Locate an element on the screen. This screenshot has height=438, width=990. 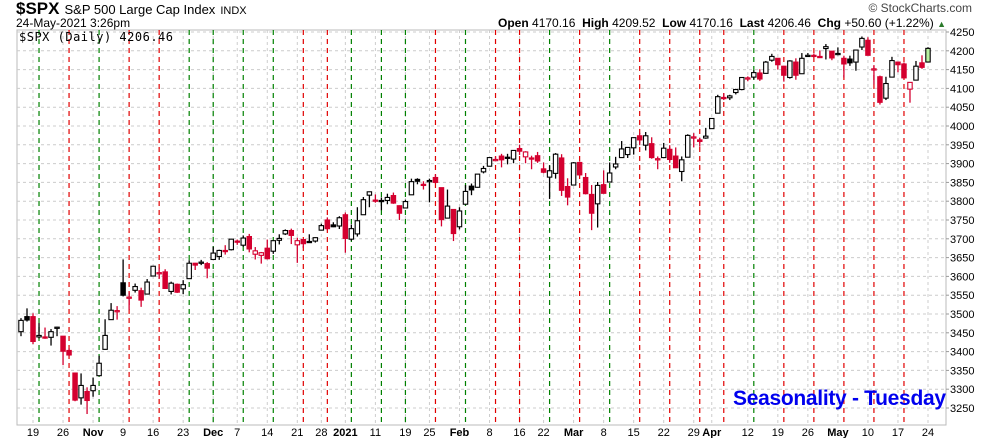
x-tick-label: 25 is located at coordinates (429, 432).